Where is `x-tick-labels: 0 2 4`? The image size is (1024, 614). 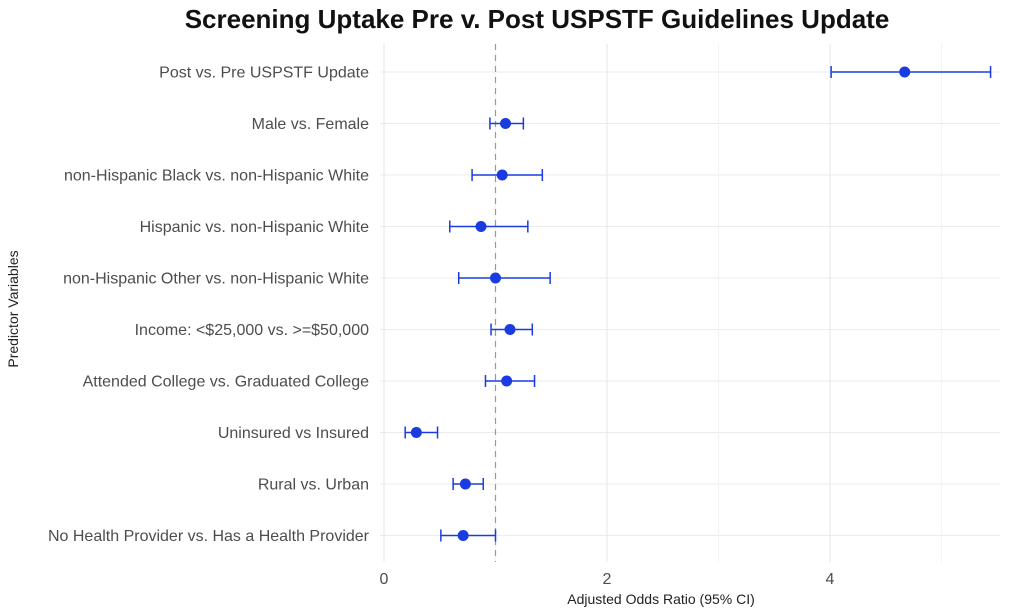
x-tick-labels: 0 2 4 is located at coordinates (607, 579).